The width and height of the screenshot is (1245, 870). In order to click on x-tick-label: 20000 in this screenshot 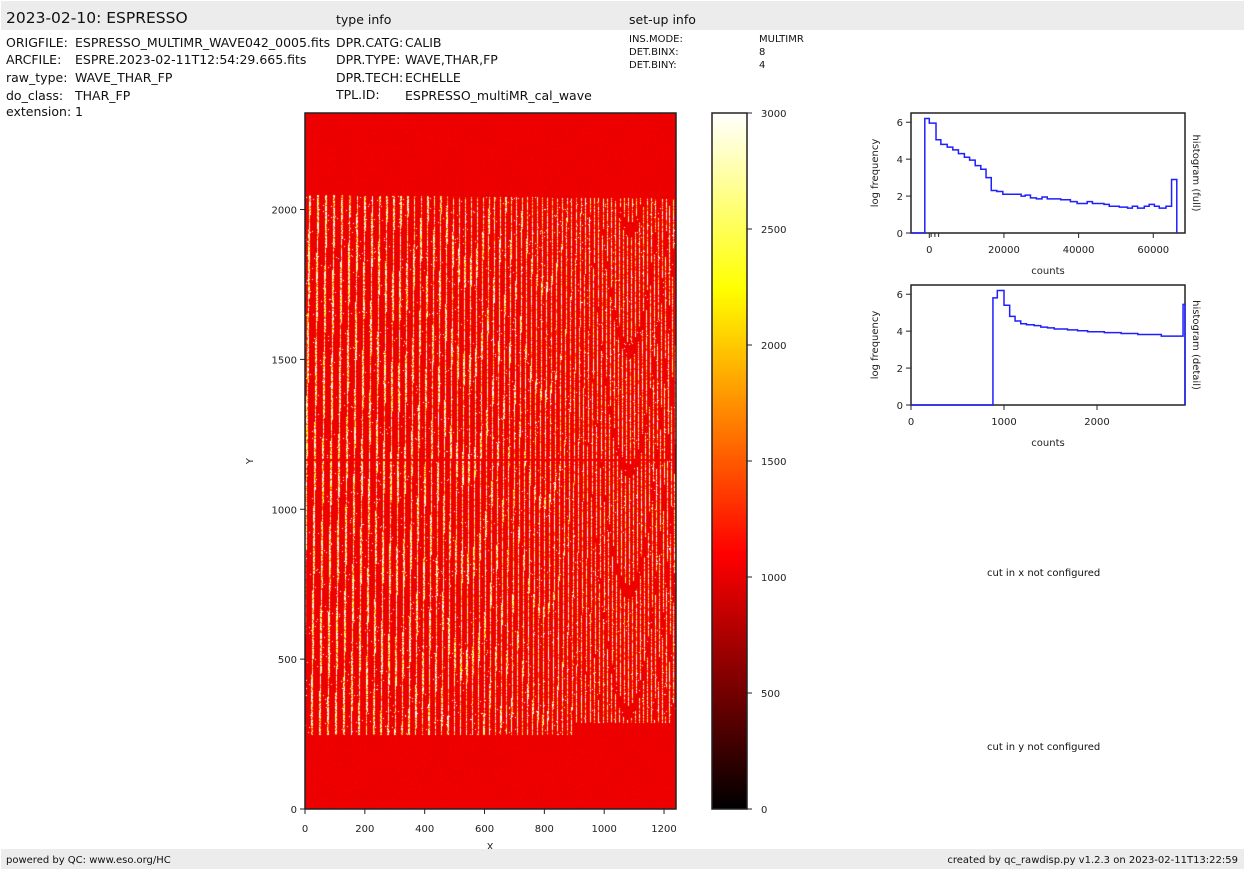, I will do `click(1004, 250)`.